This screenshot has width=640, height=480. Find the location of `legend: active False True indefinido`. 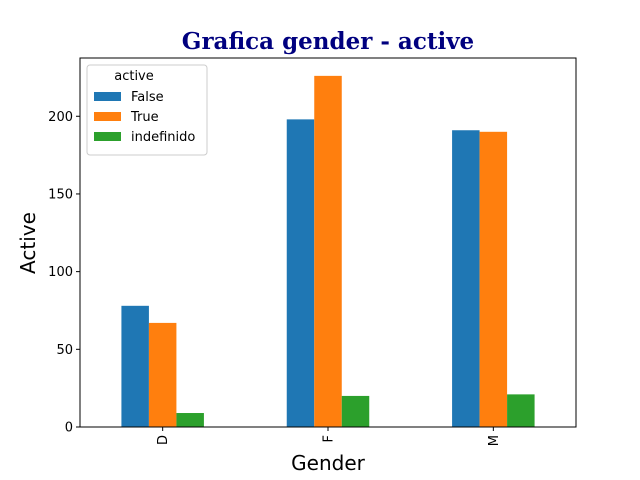

legend: active False True indefinido is located at coordinates (147, 110).